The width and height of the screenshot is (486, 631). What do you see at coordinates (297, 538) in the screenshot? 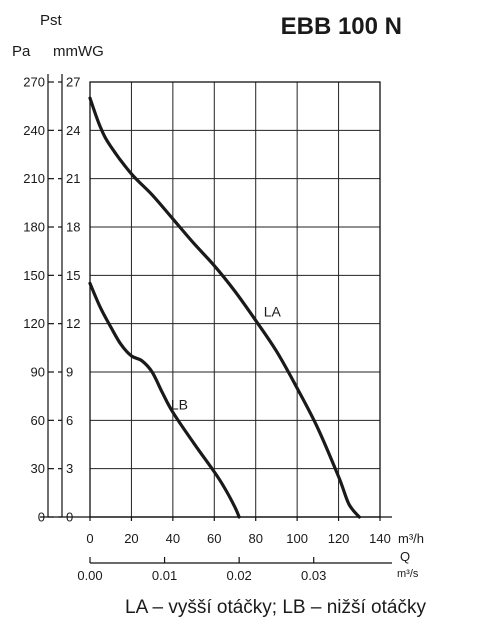
I see `x-tick-label-m3h: 100` at bounding box center [297, 538].